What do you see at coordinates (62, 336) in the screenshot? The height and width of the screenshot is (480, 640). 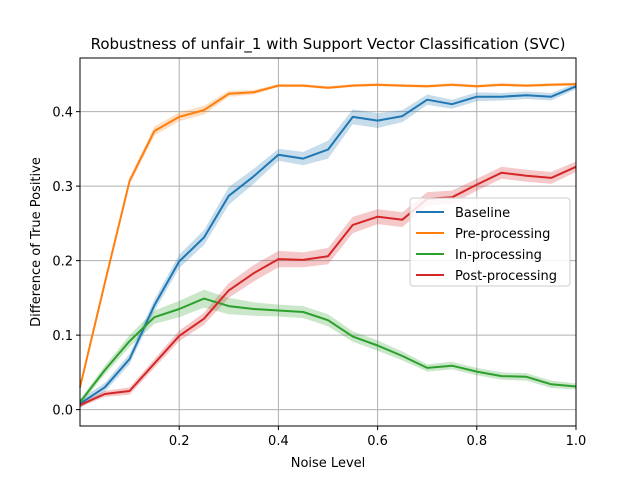 I see `y-tick-label: 0.1` at bounding box center [62, 336].